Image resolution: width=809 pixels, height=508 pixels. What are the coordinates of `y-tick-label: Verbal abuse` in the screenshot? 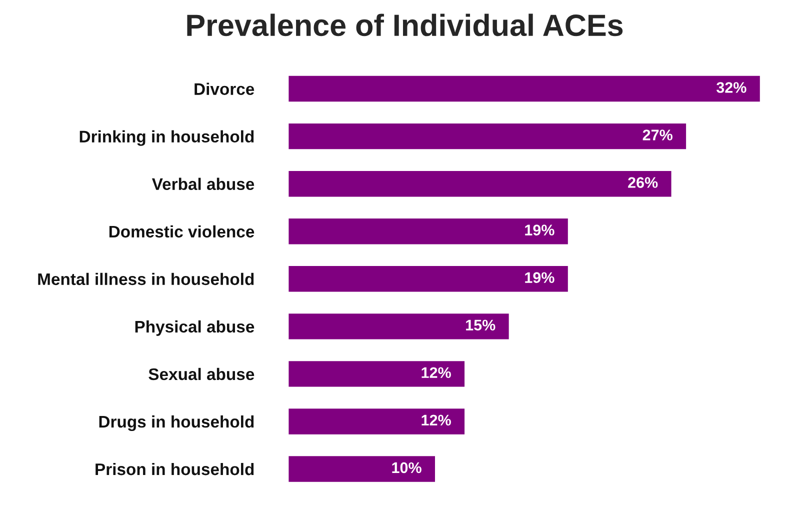 It's located at (203, 184).